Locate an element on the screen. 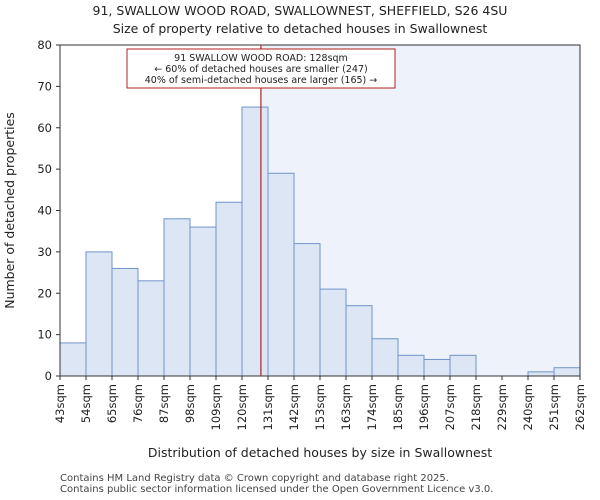 Image resolution: width=600 pixels, height=500 pixels. bar-153sqm is located at coordinates (333, 332).